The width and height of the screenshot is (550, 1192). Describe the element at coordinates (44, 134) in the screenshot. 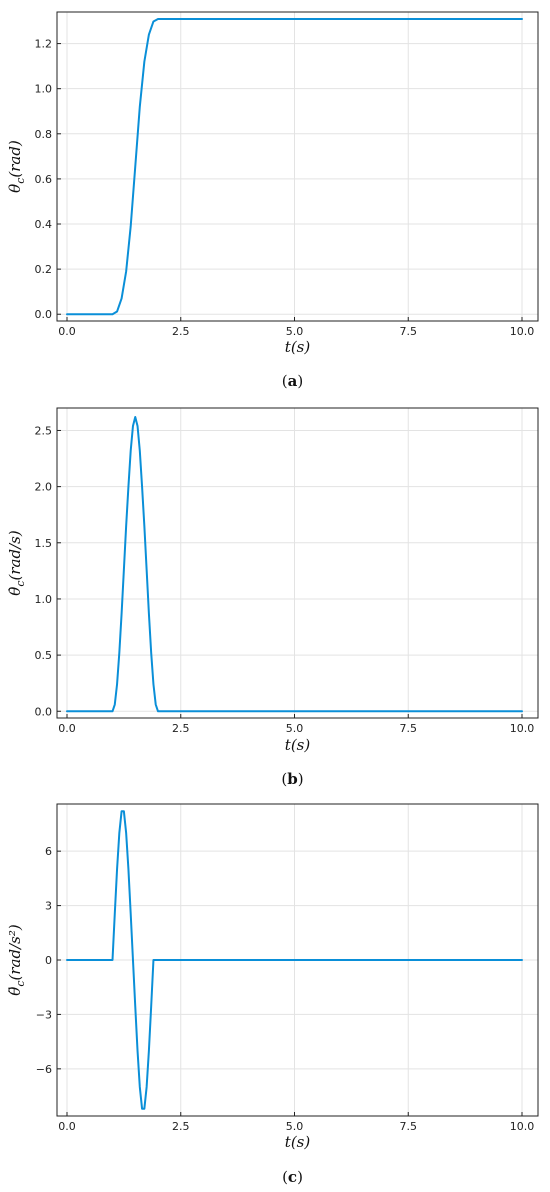

I see `y-tick-label: 0.8` at that location.